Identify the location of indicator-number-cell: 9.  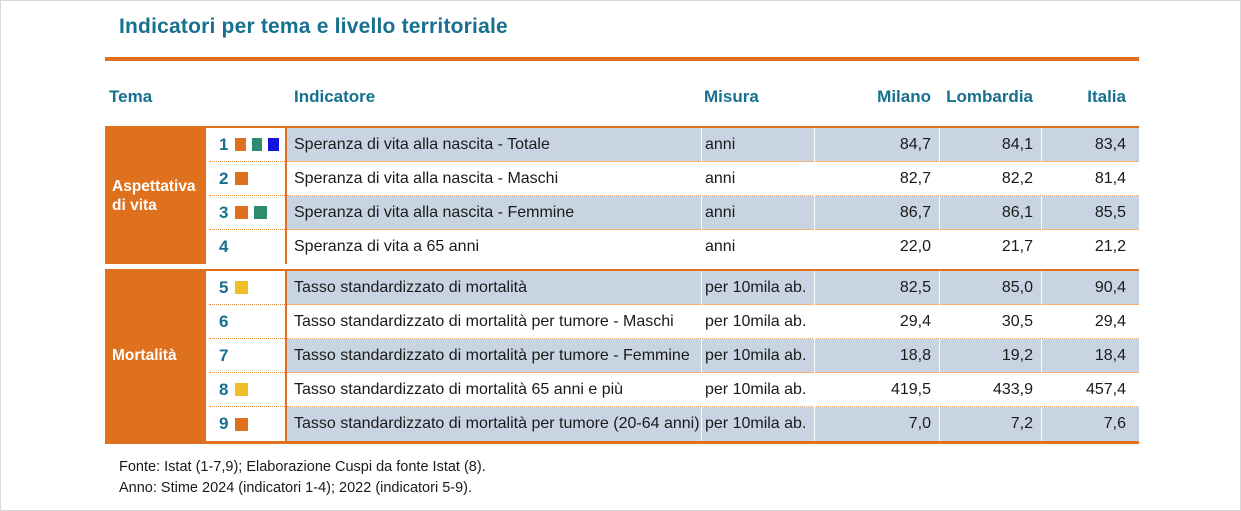
(247, 424).